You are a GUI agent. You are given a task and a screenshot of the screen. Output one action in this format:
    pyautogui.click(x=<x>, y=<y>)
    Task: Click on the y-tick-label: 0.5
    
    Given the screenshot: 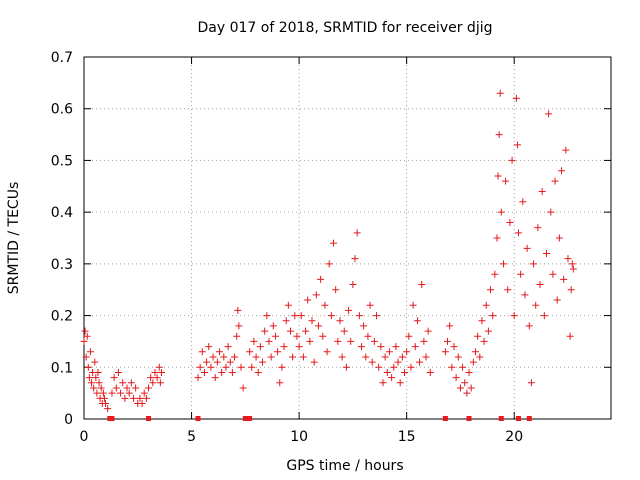 What is the action you would take?
    pyautogui.click(x=62, y=161)
    